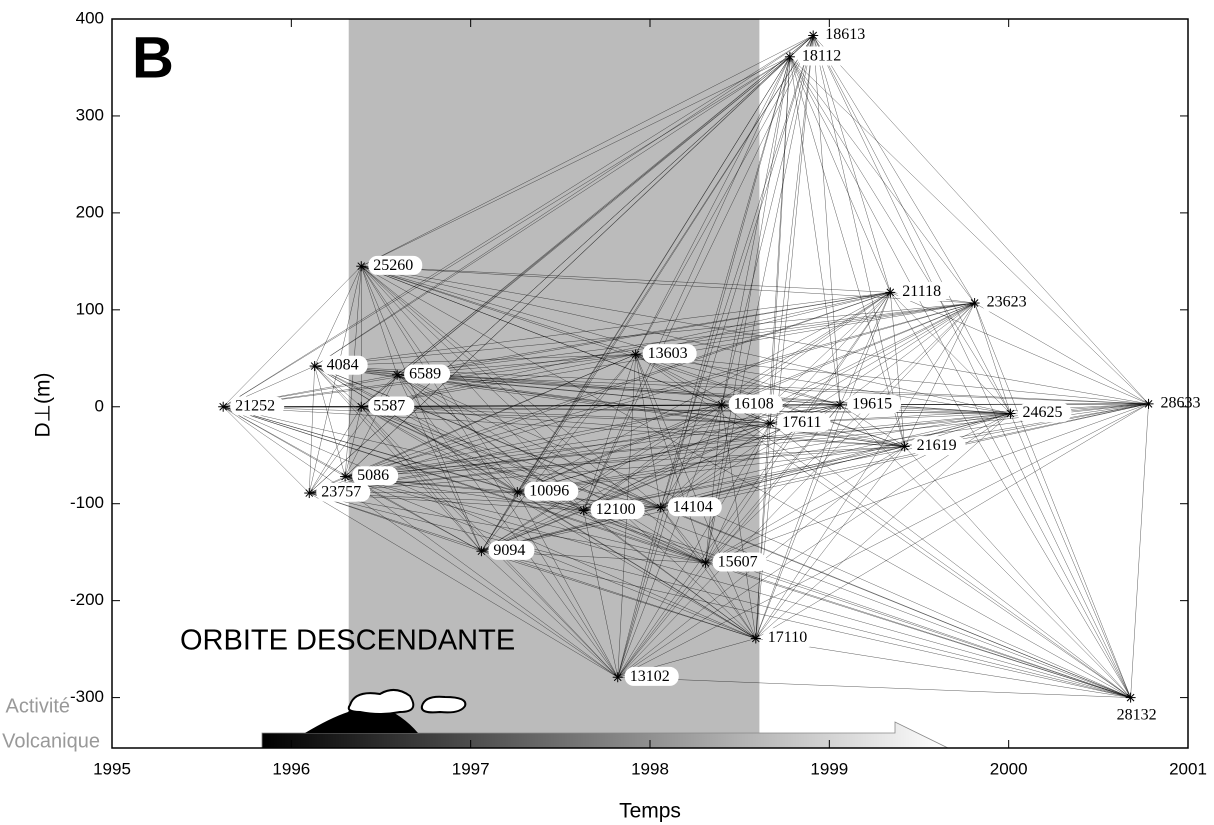  I want to click on y-tick-label: 200, so click(90, 211).